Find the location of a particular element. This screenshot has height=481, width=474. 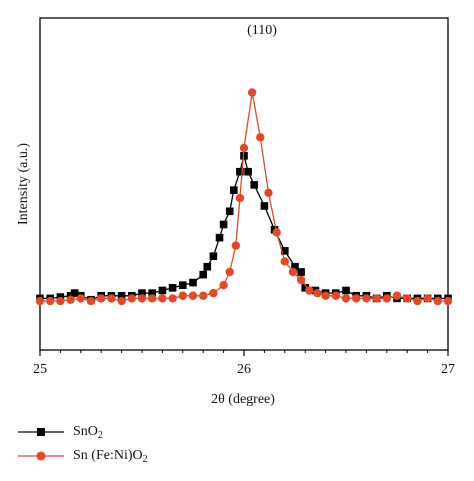

x-axis-label: 2θ (degree) is located at coordinates (243, 399).